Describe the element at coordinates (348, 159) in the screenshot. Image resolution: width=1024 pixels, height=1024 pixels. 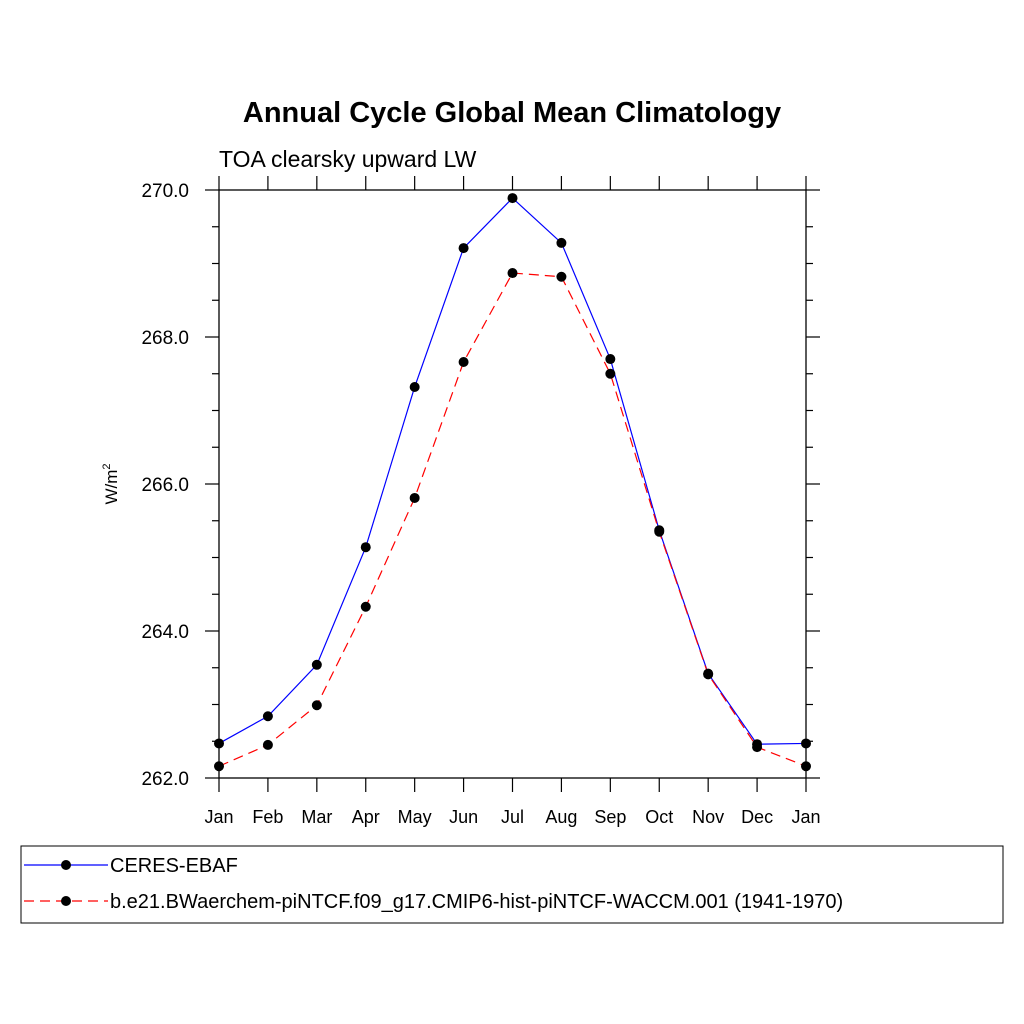
I see `chart-subtitle: TOA clearsky upward LW` at that location.